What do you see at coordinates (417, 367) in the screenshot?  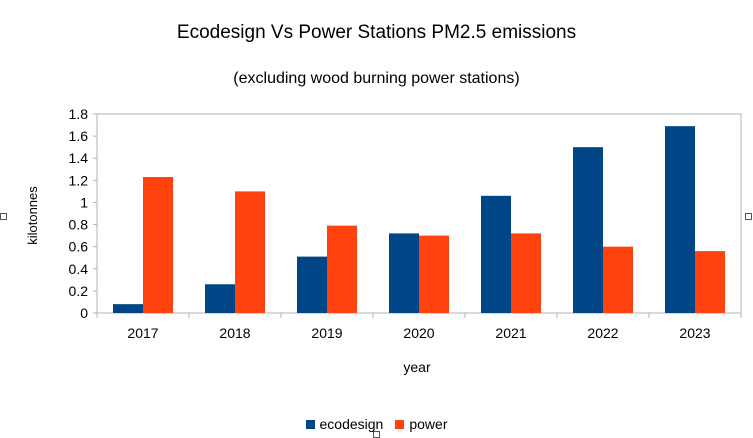 I see `x-axis-label: year` at bounding box center [417, 367].